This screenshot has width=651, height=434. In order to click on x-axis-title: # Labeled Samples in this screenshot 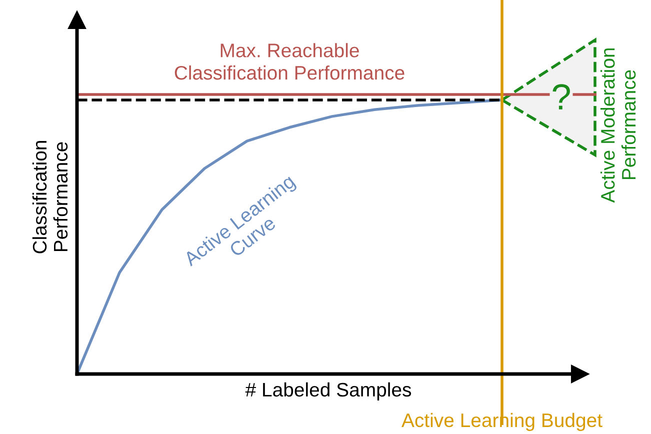, I will do `click(328, 391)`.